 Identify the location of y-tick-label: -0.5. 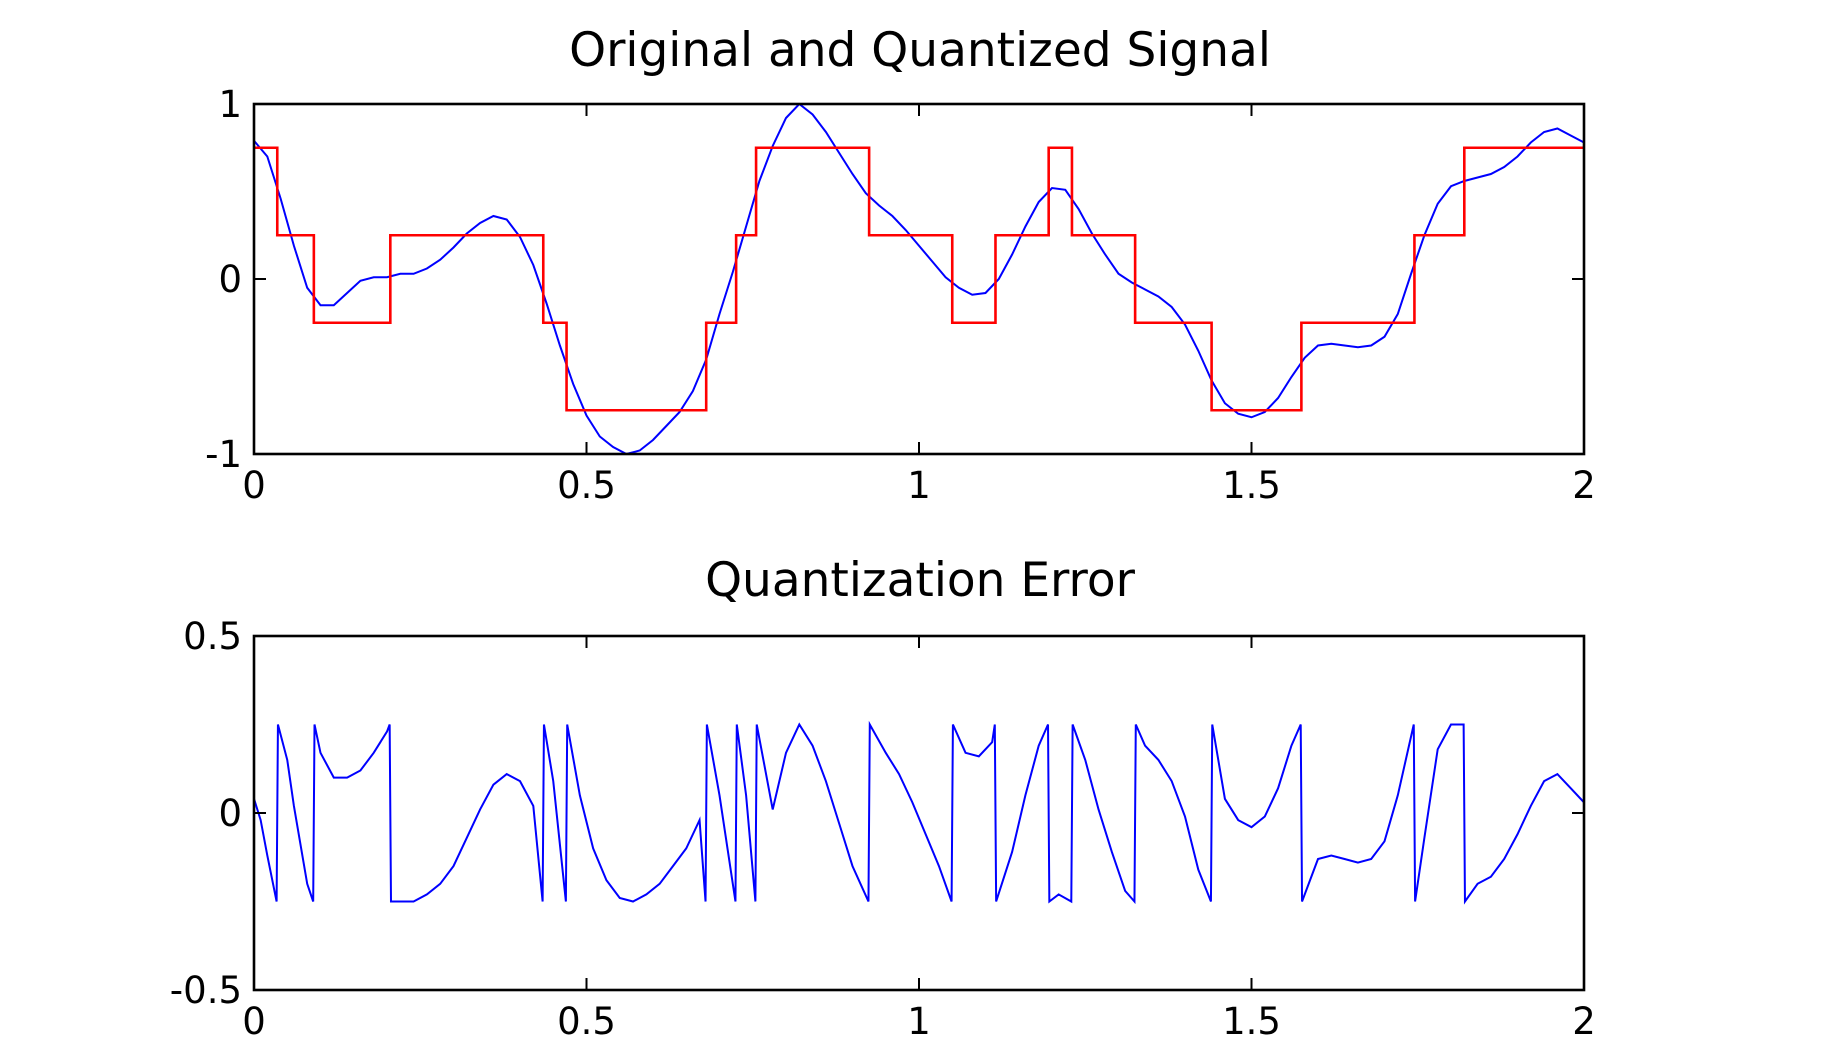
(206, 990).